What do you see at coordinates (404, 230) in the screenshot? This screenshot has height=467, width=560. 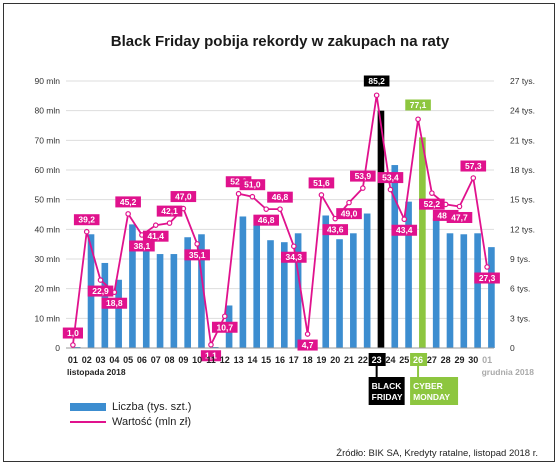 I see `data-label: 43,4` at bounding box center [404, 230].